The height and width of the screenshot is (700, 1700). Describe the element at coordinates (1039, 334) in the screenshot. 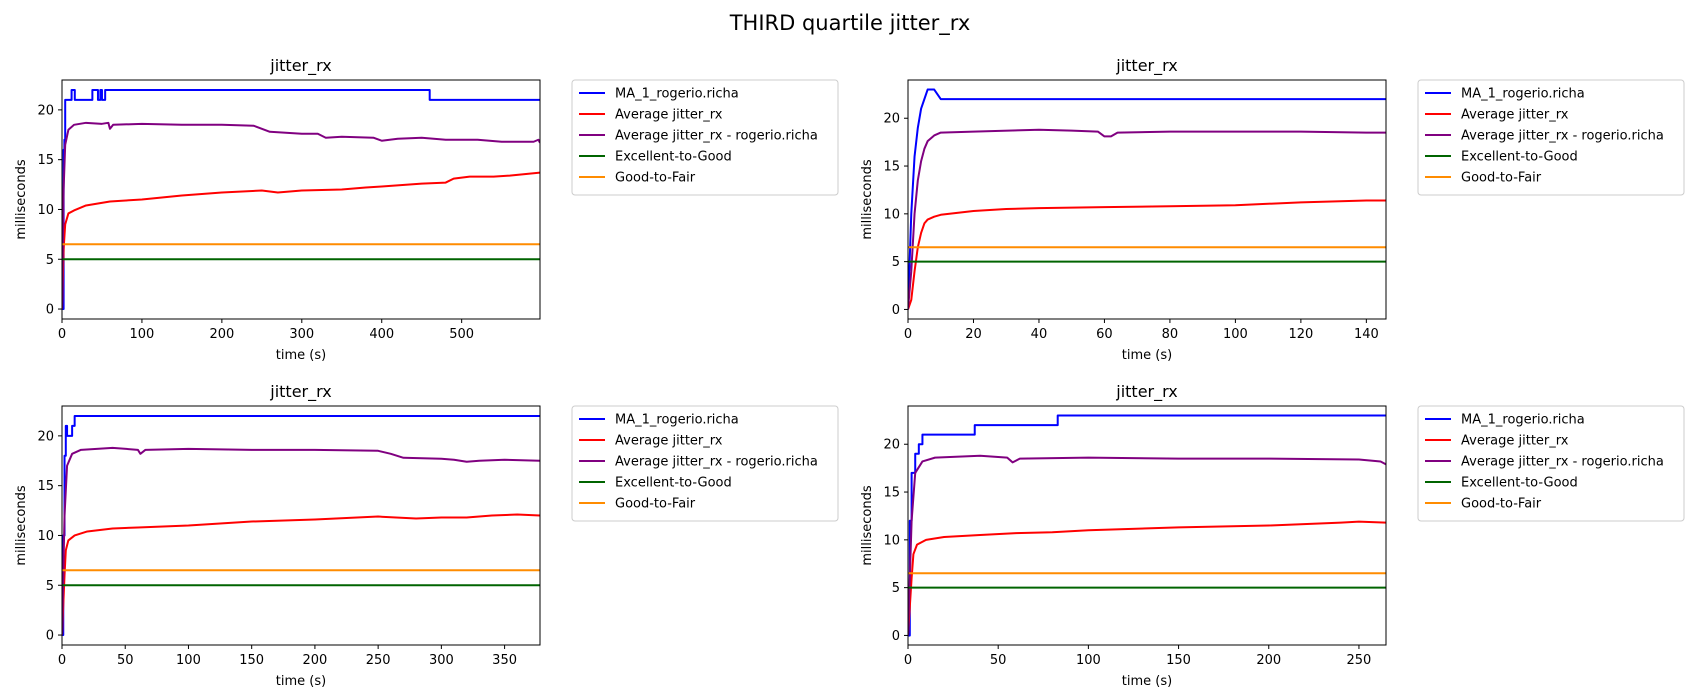

I see `x-tick-label: 40` at that location.